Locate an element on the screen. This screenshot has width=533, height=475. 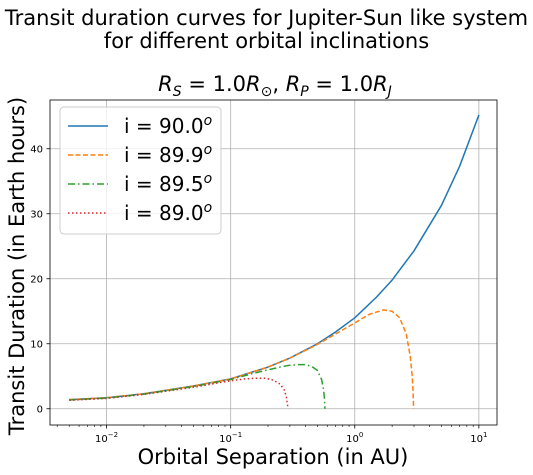
figure-title-line-2: for different orbital inclinations is located at coordinates (266, 41).